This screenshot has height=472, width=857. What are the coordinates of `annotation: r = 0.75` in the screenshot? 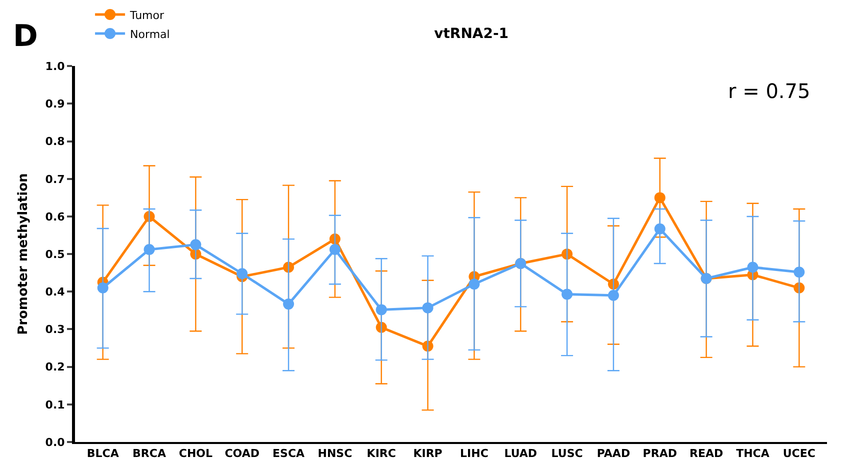 It's located at (769, 91).